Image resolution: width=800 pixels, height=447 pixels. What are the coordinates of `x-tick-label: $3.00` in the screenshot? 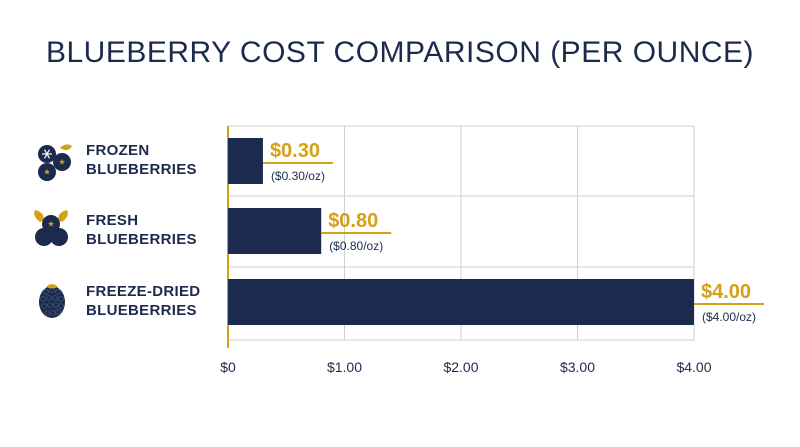 It's located at (577, 367).